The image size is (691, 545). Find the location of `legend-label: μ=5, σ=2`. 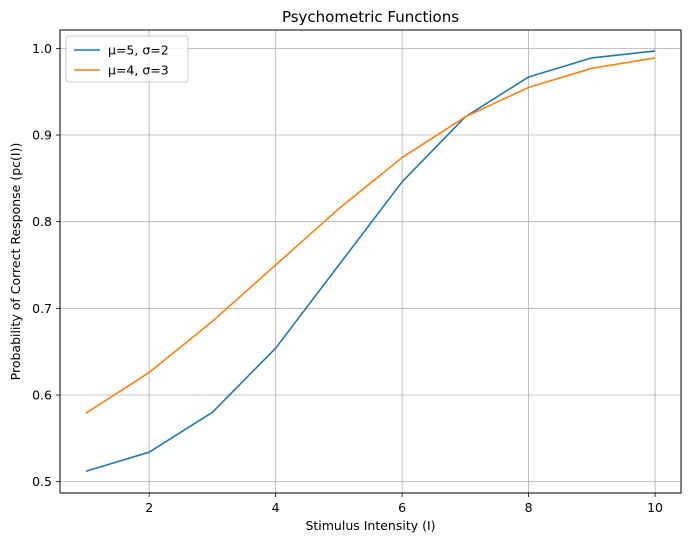

legend-label: μ=5, σ=2 is located at coordinates (138, 50).